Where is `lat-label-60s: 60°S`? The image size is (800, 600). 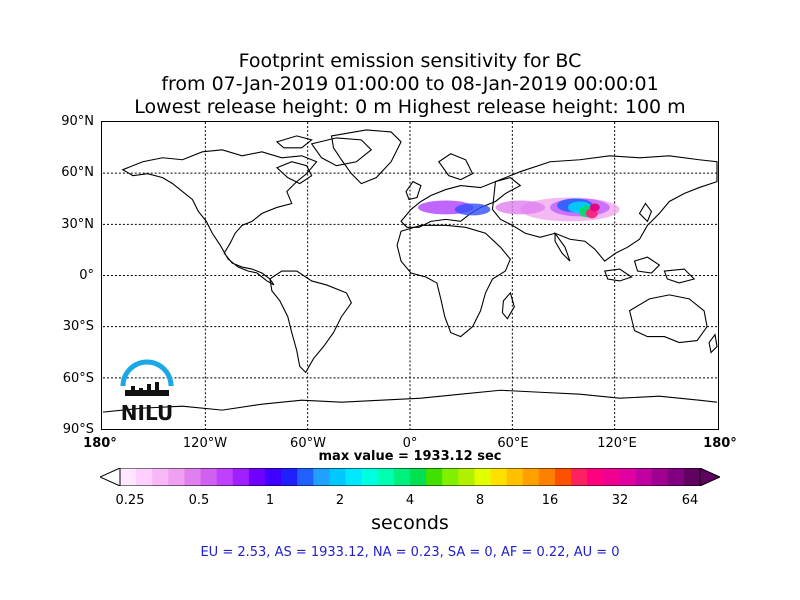 lat-label-60s: 60°S is located at coordinates (78, 378).